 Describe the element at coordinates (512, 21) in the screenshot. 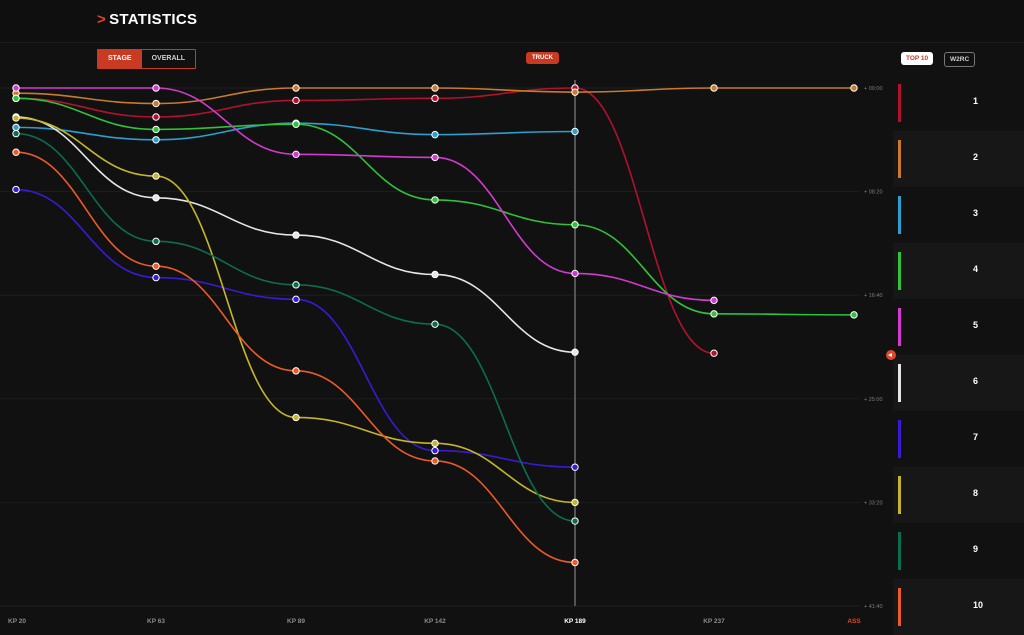

I see `header-band` at that location.